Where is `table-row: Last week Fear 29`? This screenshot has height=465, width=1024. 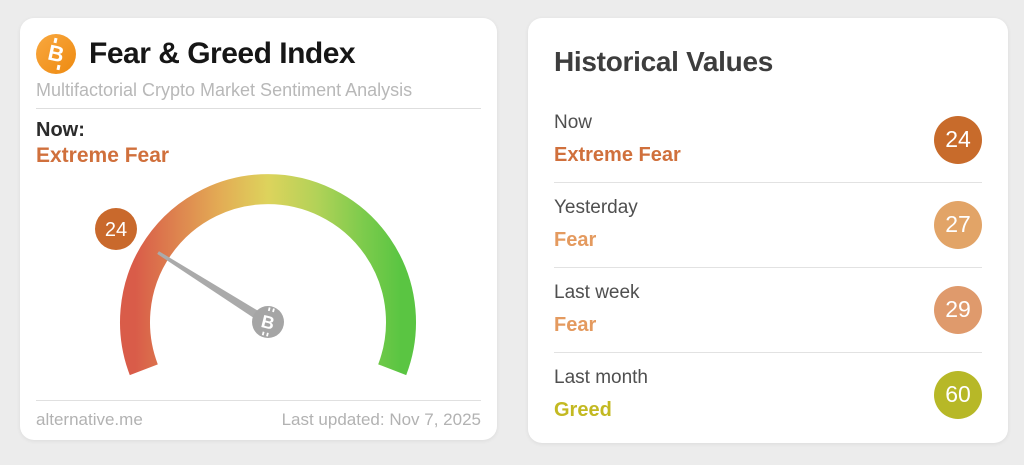 table-row: Last week Fear 29 is located at coordinates (768, 310).